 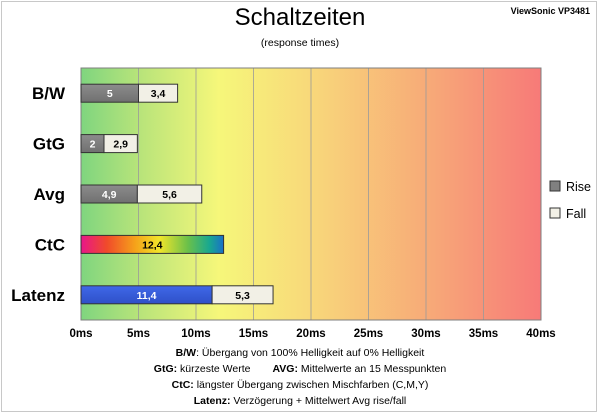 I want to click on chart-subtitle: (response times), so click(x=300, y=43).